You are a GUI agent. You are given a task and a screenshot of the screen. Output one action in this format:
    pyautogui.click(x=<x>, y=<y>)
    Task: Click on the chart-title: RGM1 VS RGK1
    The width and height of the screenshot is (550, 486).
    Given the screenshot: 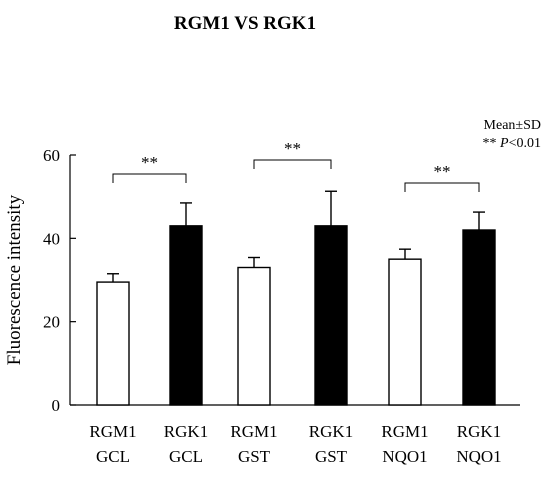 What is the action you would take?
    pyautogui.click(x=245, y=23)
    